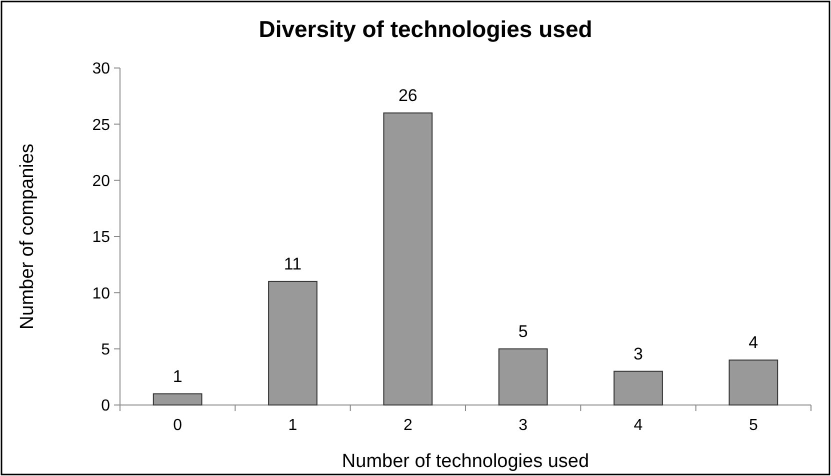 Image resolution: width=831 pixels, height=476 pixels. Describe the element at coordinates (293, 425) in the screenshot. I see `x-tick-label: 1` at that location.